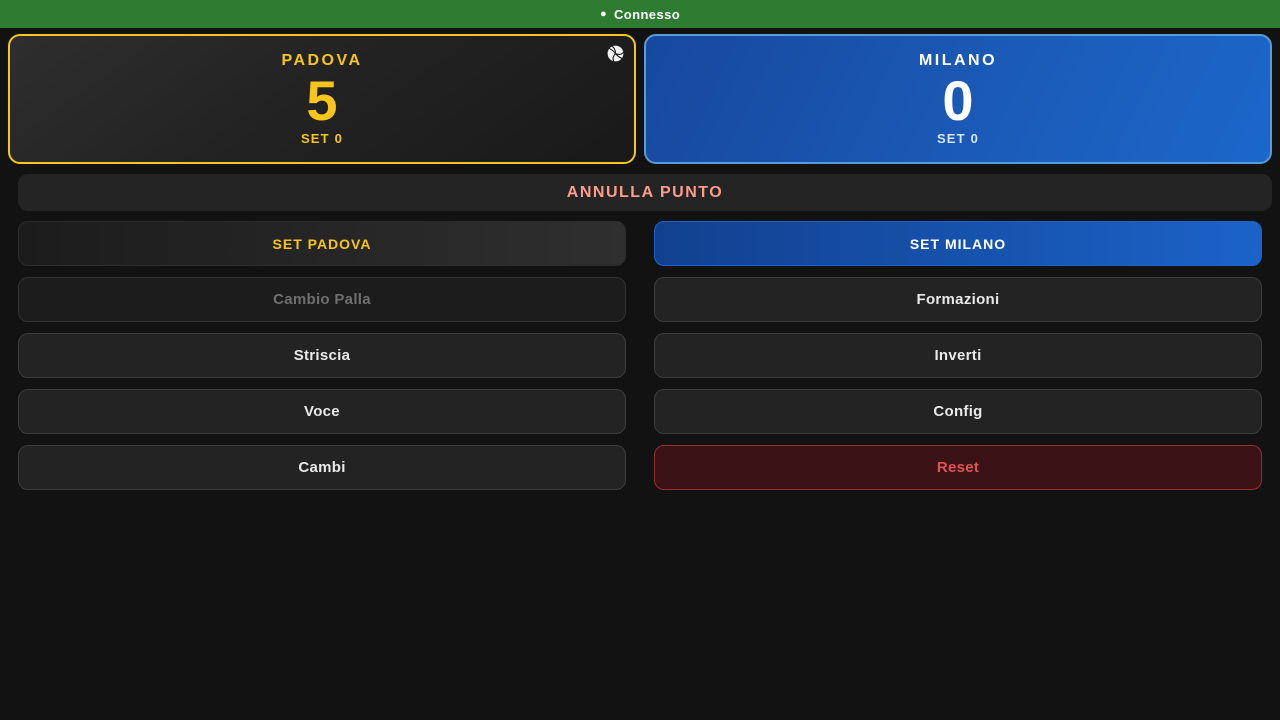  What do you see at coordinates (322, 243) in the screenshot?
I see `set-padova-button: SET PADOVA` at bounding box center [322, 243].